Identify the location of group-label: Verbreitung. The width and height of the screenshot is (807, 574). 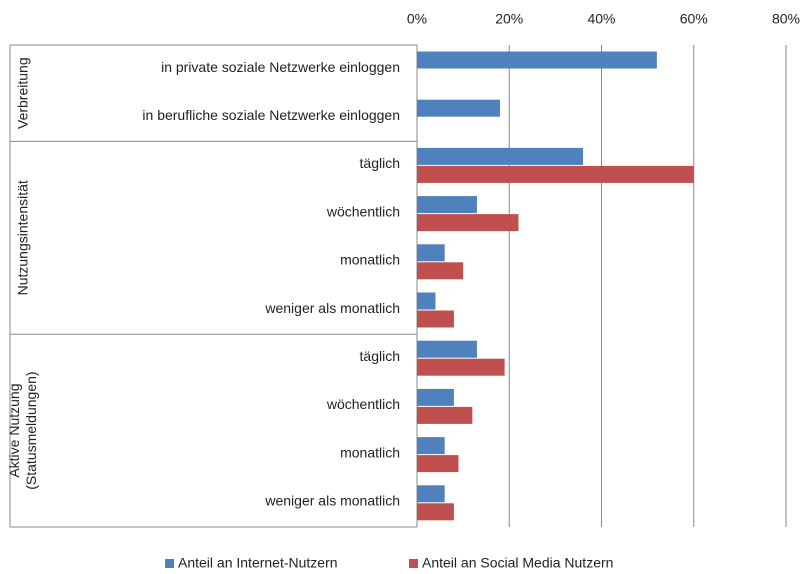
(23, 93).